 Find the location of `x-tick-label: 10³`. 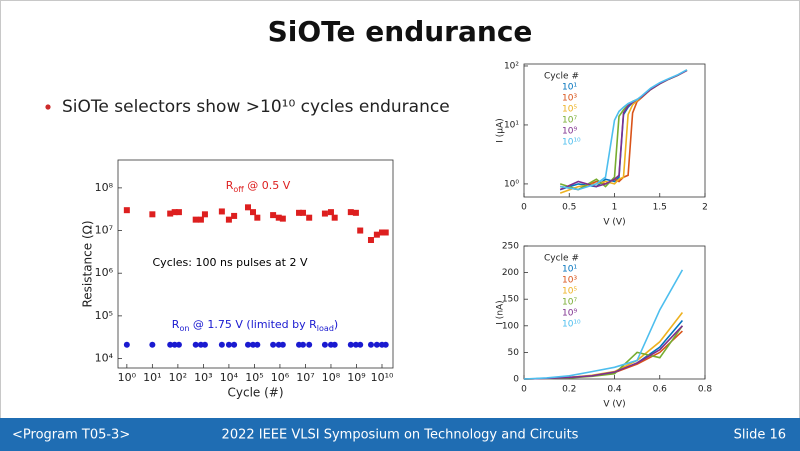

x-tick-label: 10³ is located at coordinates (203, 377).